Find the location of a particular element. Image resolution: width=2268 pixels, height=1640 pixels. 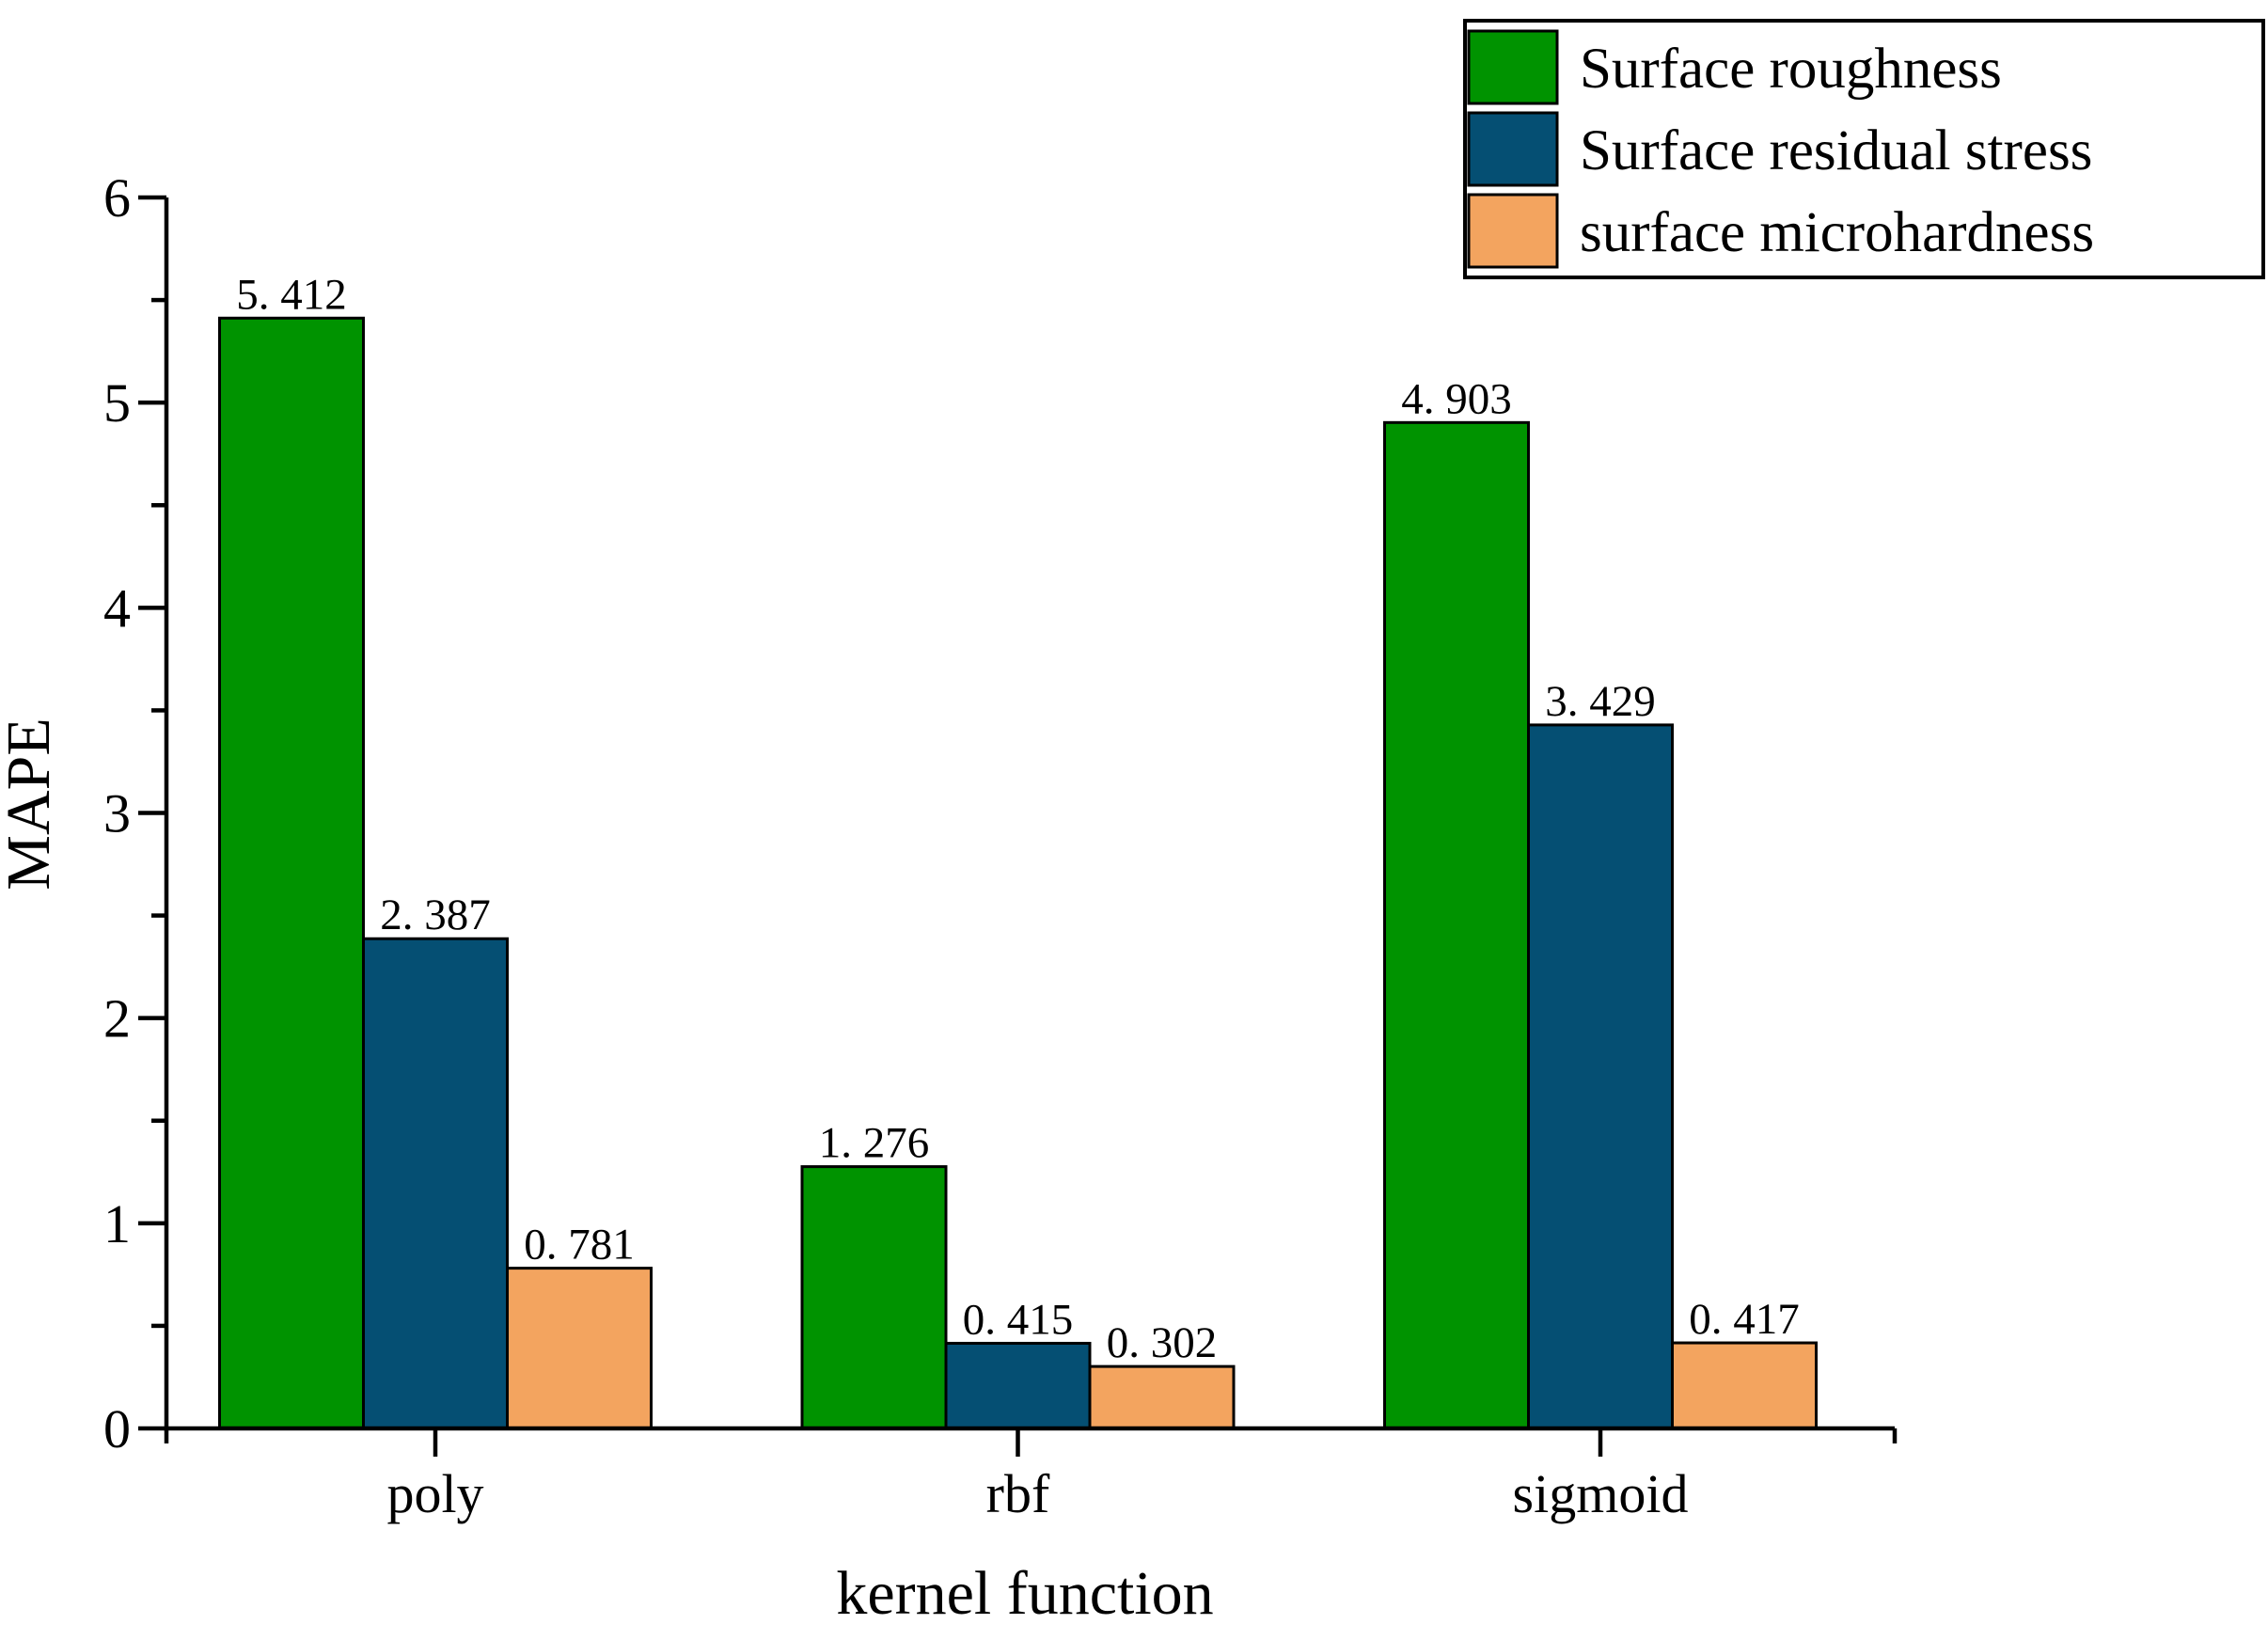

y-tick-label: 6 is located at coordinates (117, 198).